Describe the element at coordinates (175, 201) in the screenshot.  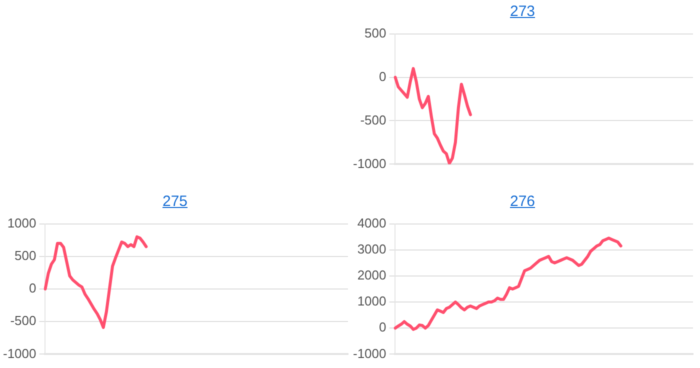
I see `chart-title: 275` at that location.